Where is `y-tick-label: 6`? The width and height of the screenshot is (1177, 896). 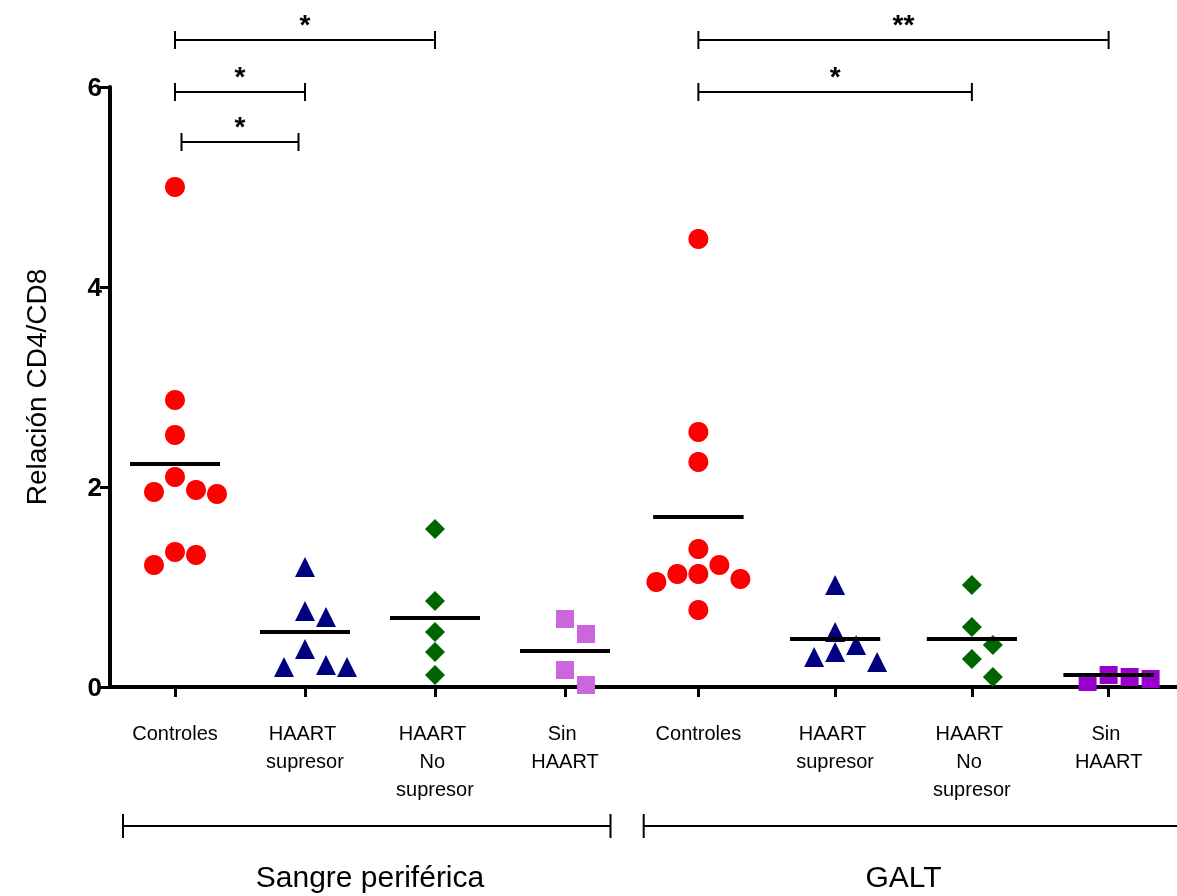
y-tick-label: 6 is located at coordinates (94, 87).